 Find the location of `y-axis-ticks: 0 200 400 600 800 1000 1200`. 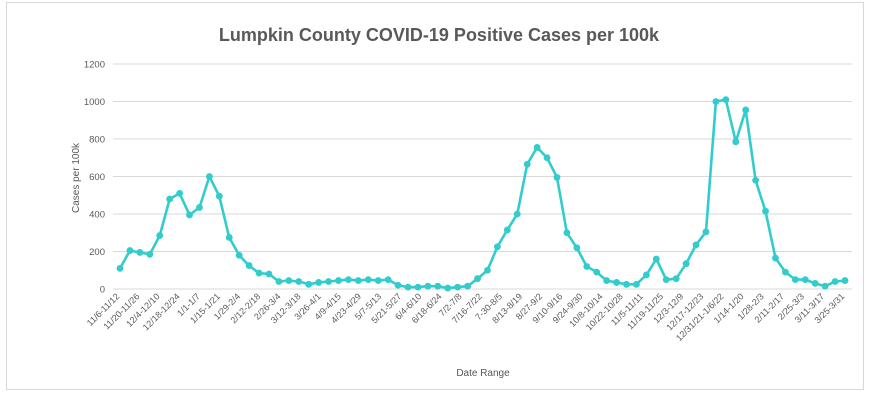

y-axis-ticks: 0 200 400 600 800 1000 1200 is located at coordinates (94, 178).